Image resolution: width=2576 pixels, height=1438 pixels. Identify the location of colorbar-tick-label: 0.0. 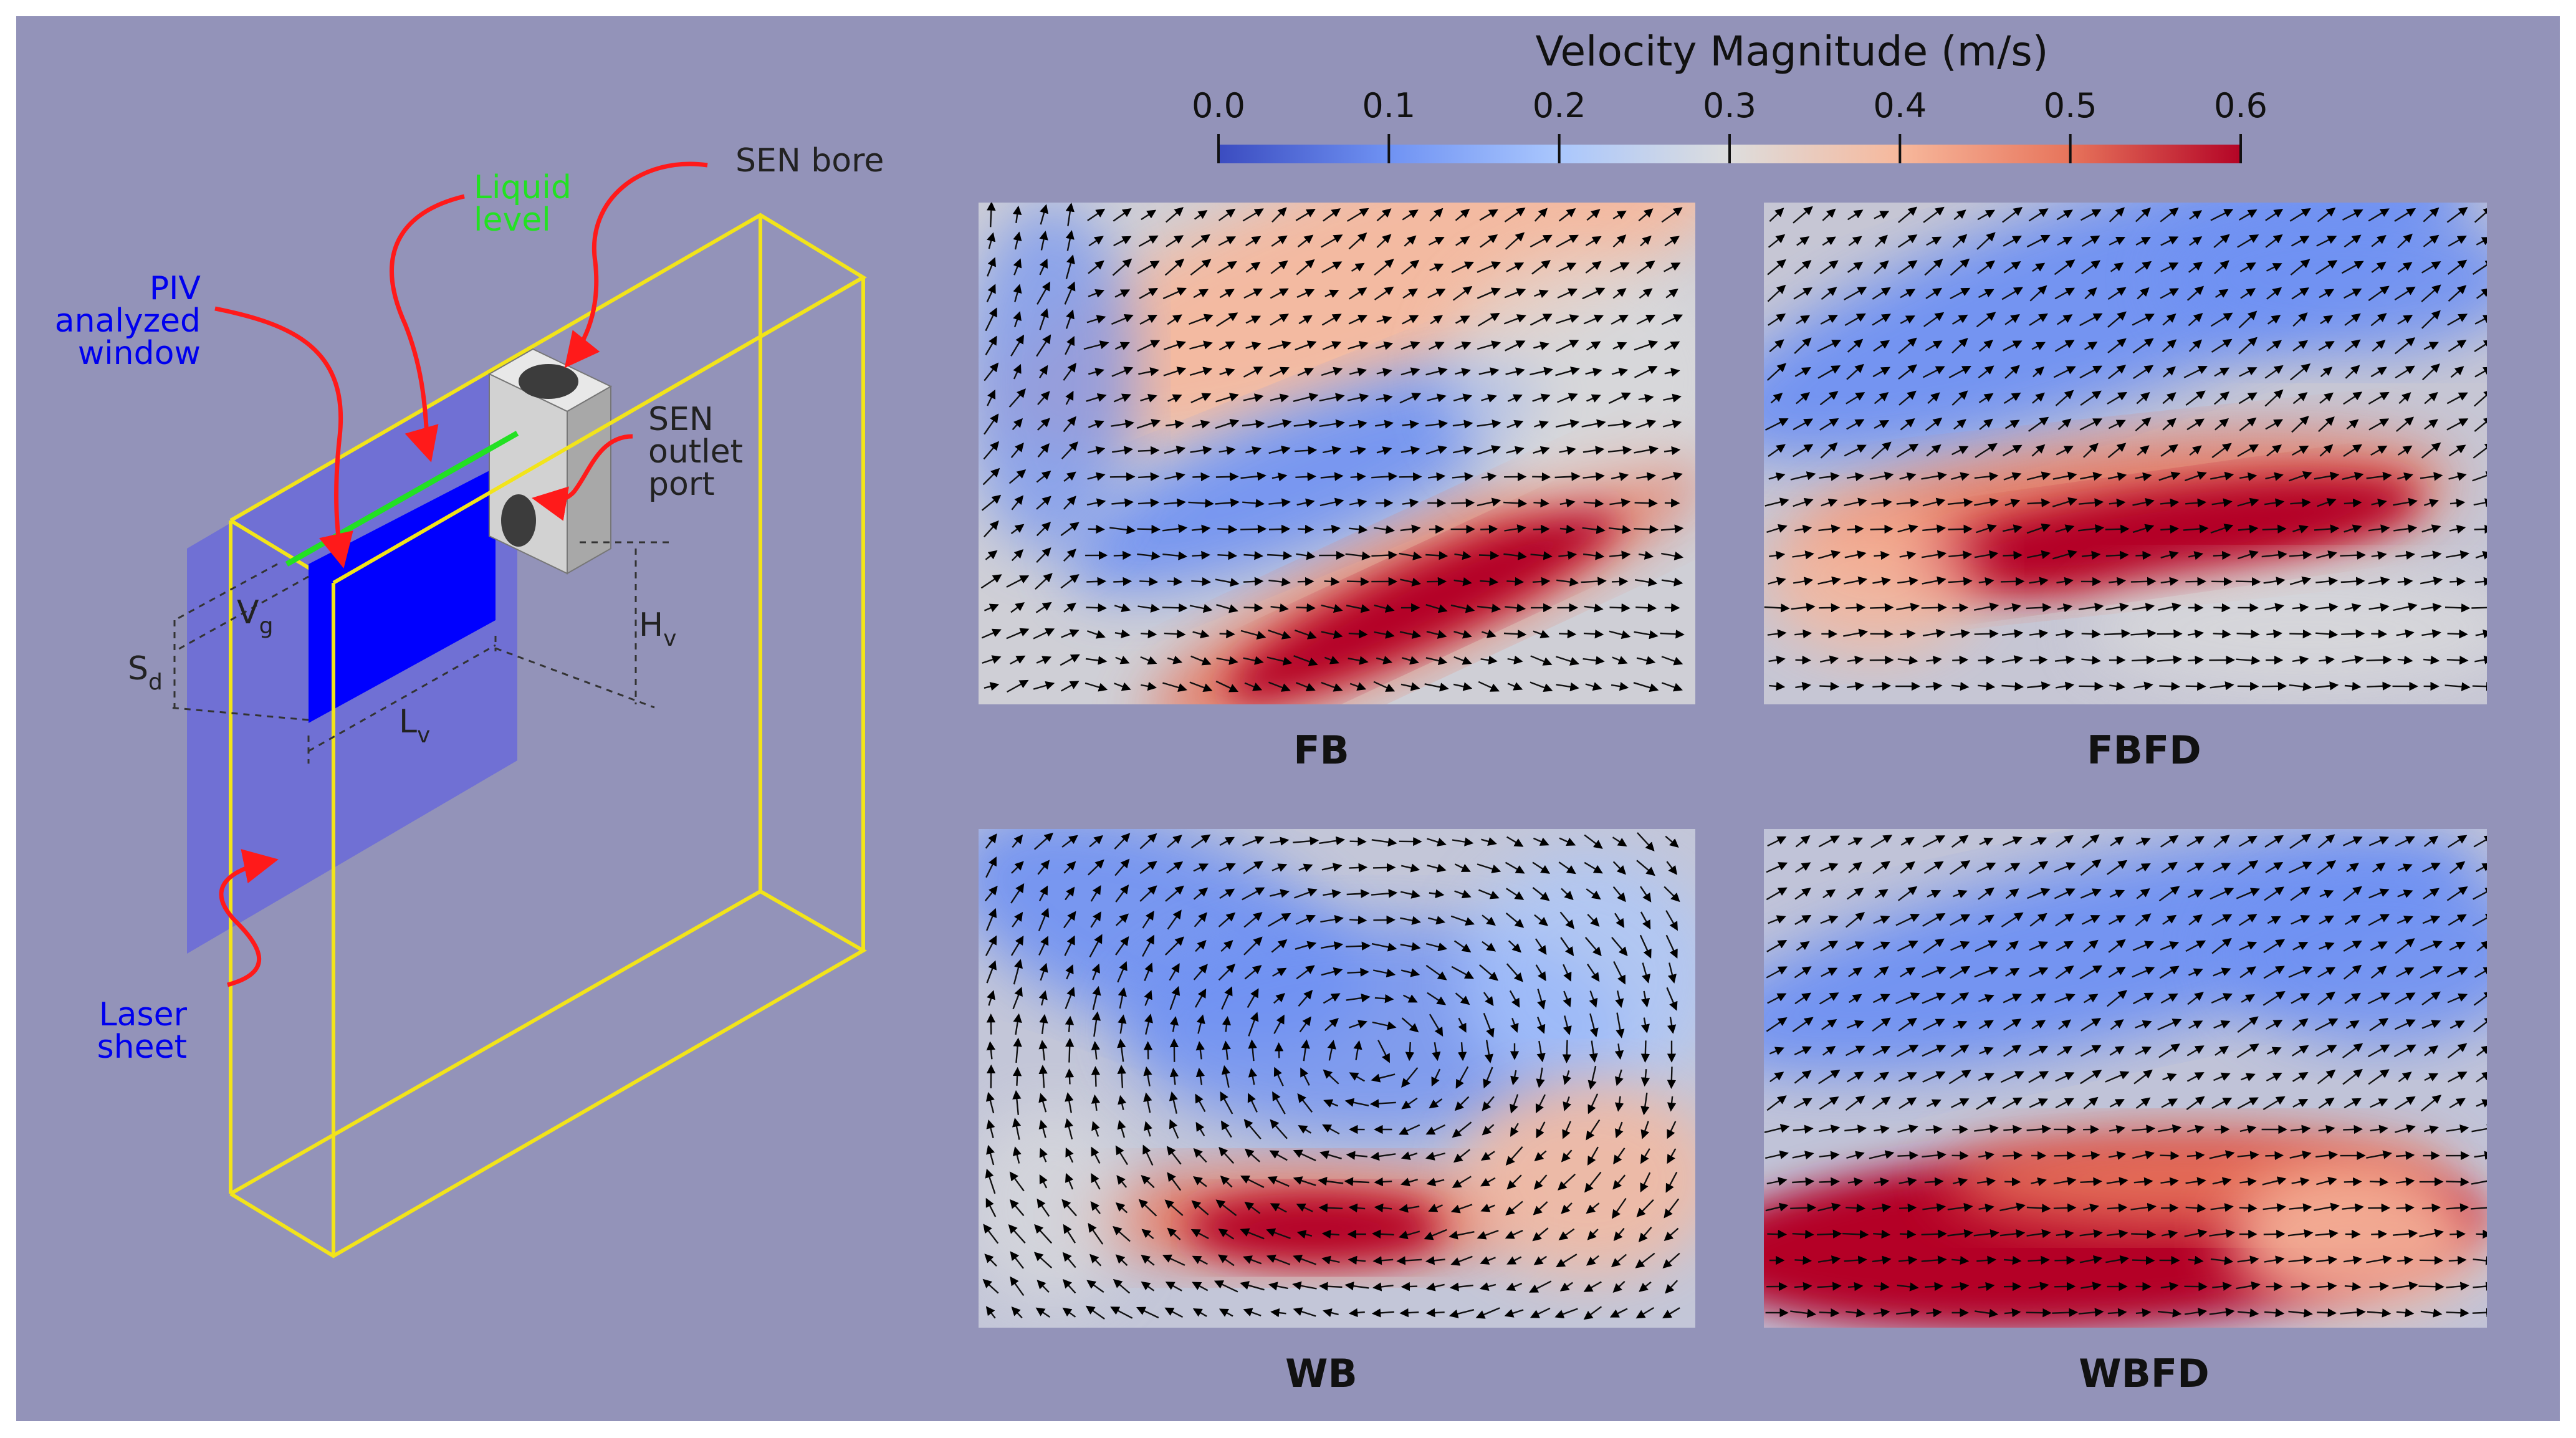
(1218, 105).